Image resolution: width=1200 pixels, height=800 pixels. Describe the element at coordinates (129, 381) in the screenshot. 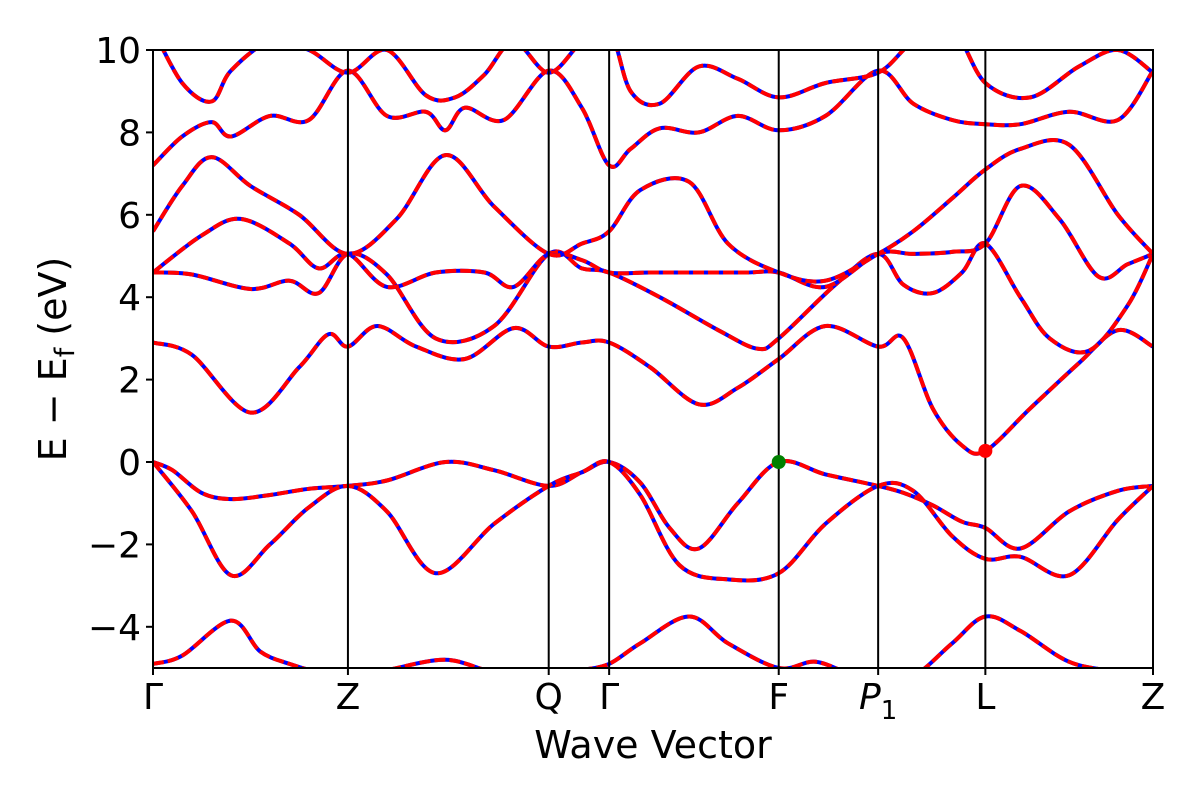

I see `y-tick-label: 2` at that location.